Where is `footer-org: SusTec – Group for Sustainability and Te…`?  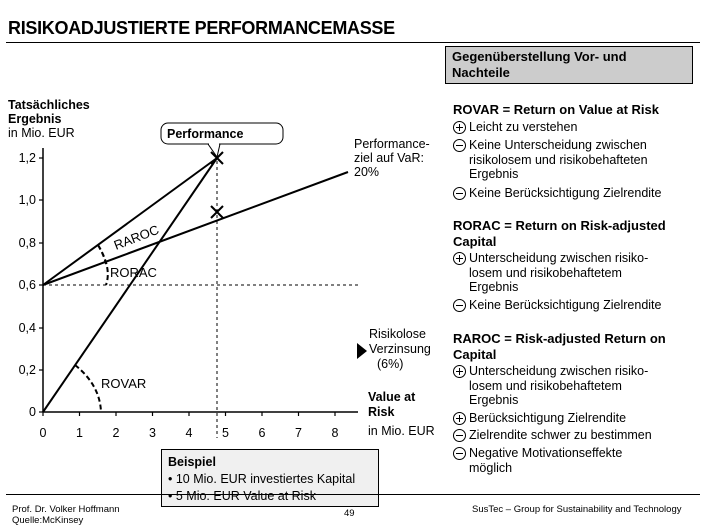
footer-org: SusTec – Group for Sustainability and Te… is located at coordinates (577, 509).